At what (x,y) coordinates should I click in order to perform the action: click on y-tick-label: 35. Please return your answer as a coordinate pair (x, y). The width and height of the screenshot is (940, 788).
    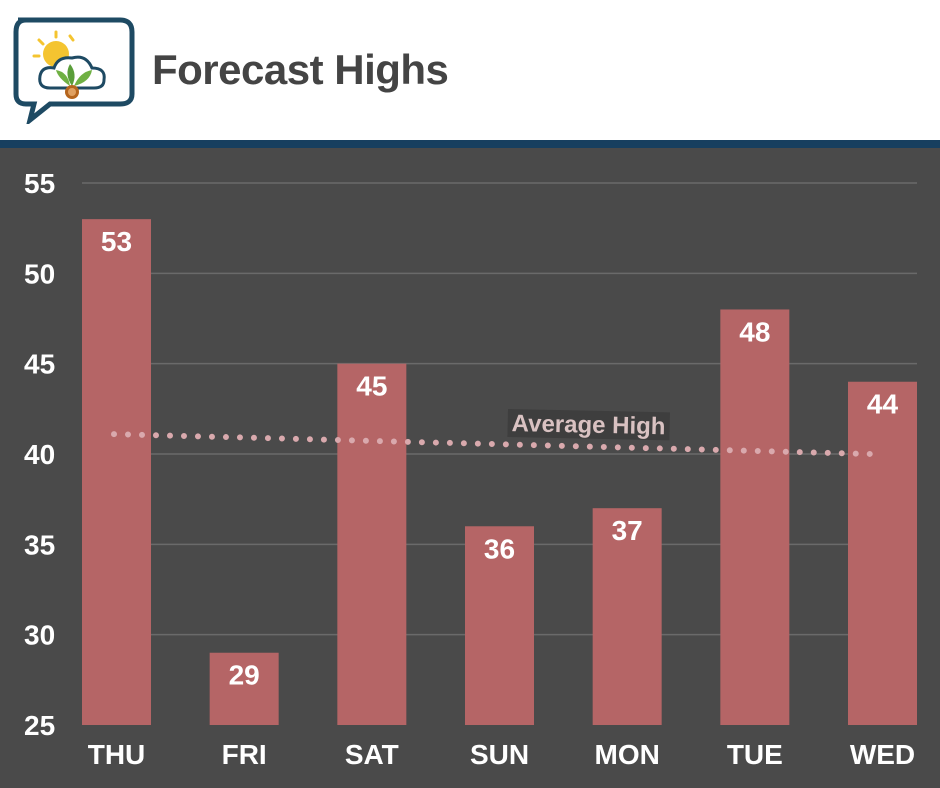
    Looking at the image, I should click on (39, 544).